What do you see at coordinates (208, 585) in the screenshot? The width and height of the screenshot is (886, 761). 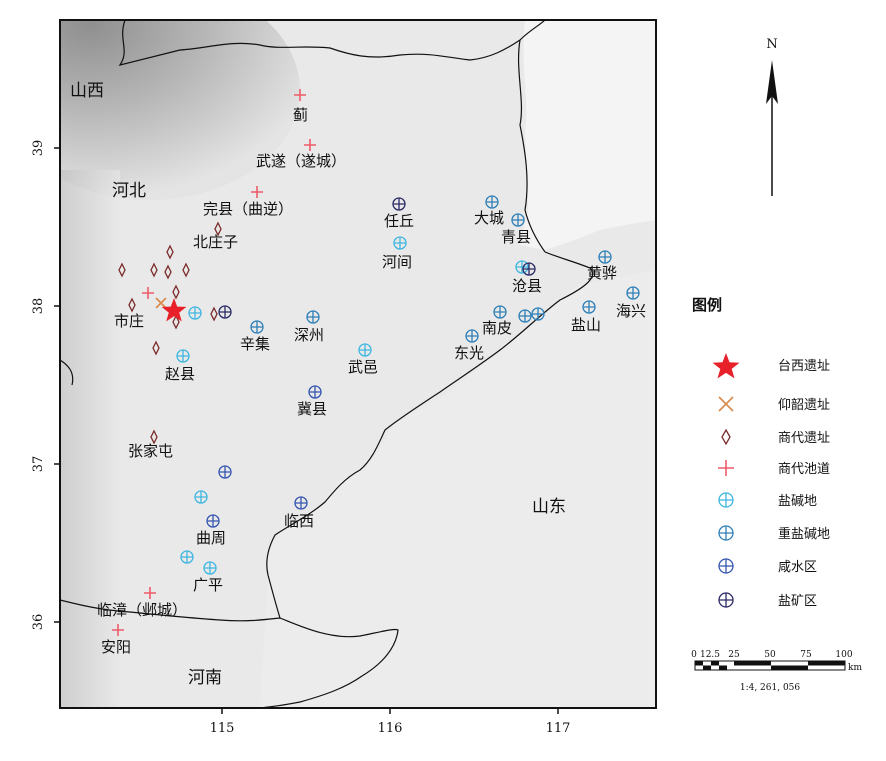 I see `label-guangping: 广平` at bounding box center [208, 585].